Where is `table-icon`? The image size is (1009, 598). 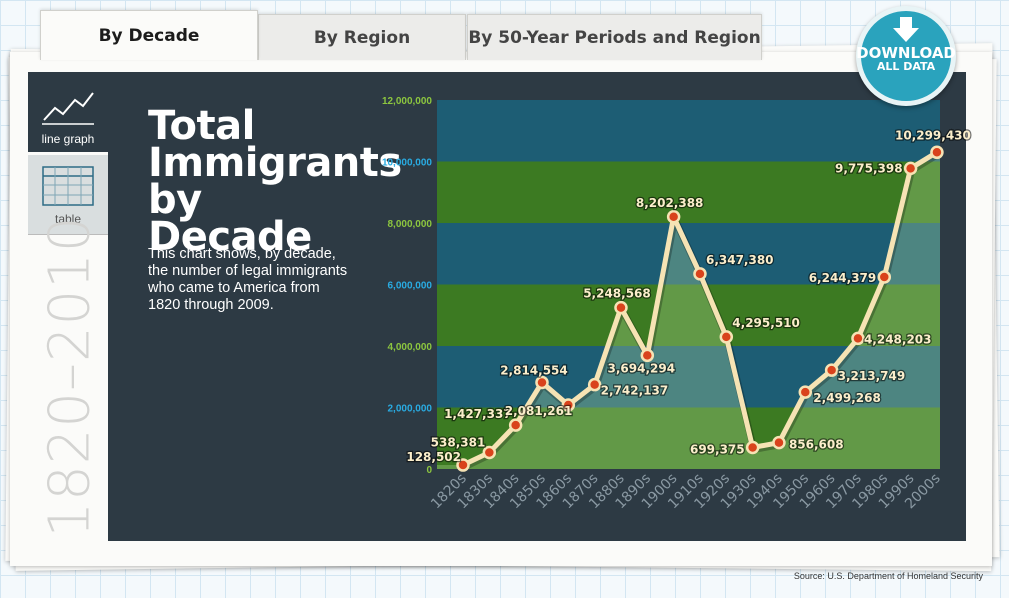 table-icon is located at coordinates (68, 186).